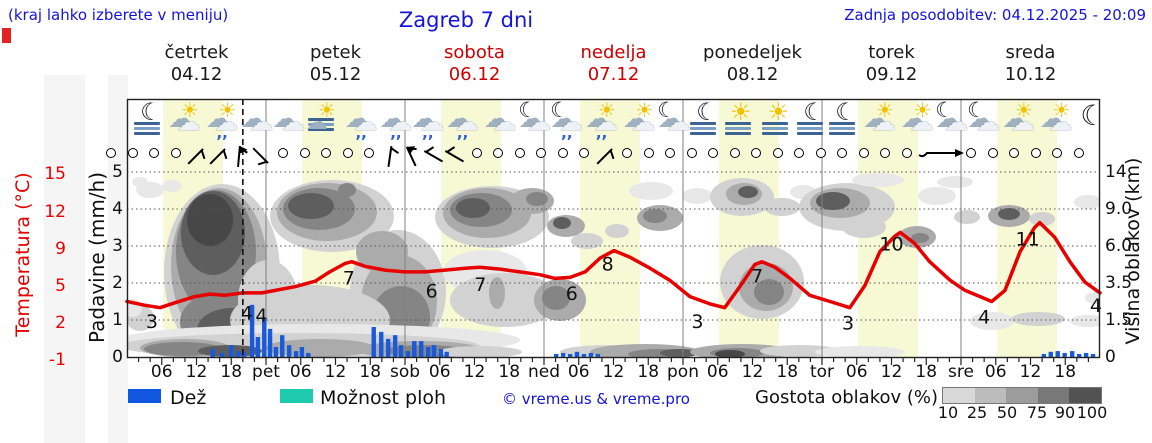 The width and height of the screenshot is (1152, 443). What do you see at coordinates (961, 372) in the screenshot?
I see `x-label-day: sre` at bounding box center [961, 372].